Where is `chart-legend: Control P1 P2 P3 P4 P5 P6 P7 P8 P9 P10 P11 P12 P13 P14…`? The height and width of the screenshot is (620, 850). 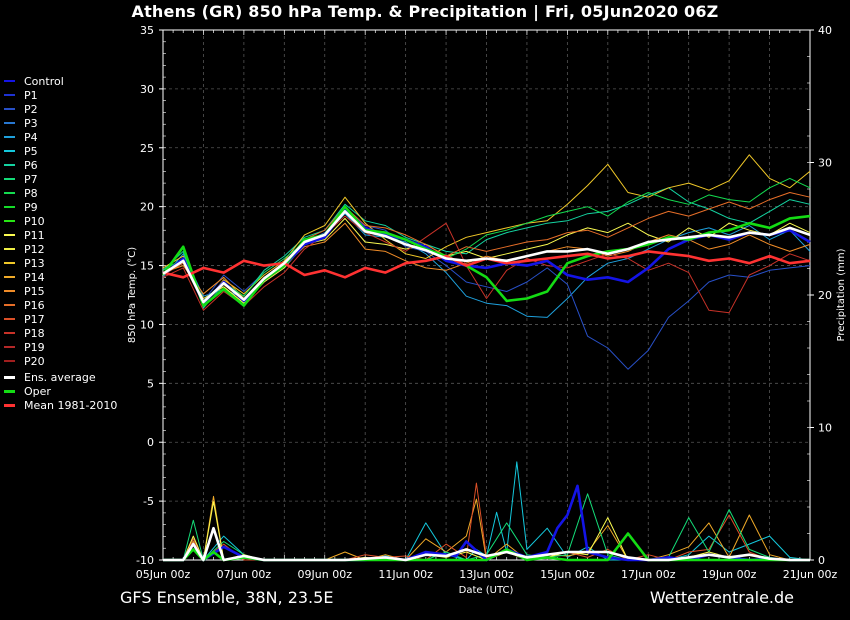
chart-legend: Control P1 P2 P3 P4 P5 P6 P7 P8 P9 P10 P11 P12 P13 P14… is located at coordinates (60, 244).